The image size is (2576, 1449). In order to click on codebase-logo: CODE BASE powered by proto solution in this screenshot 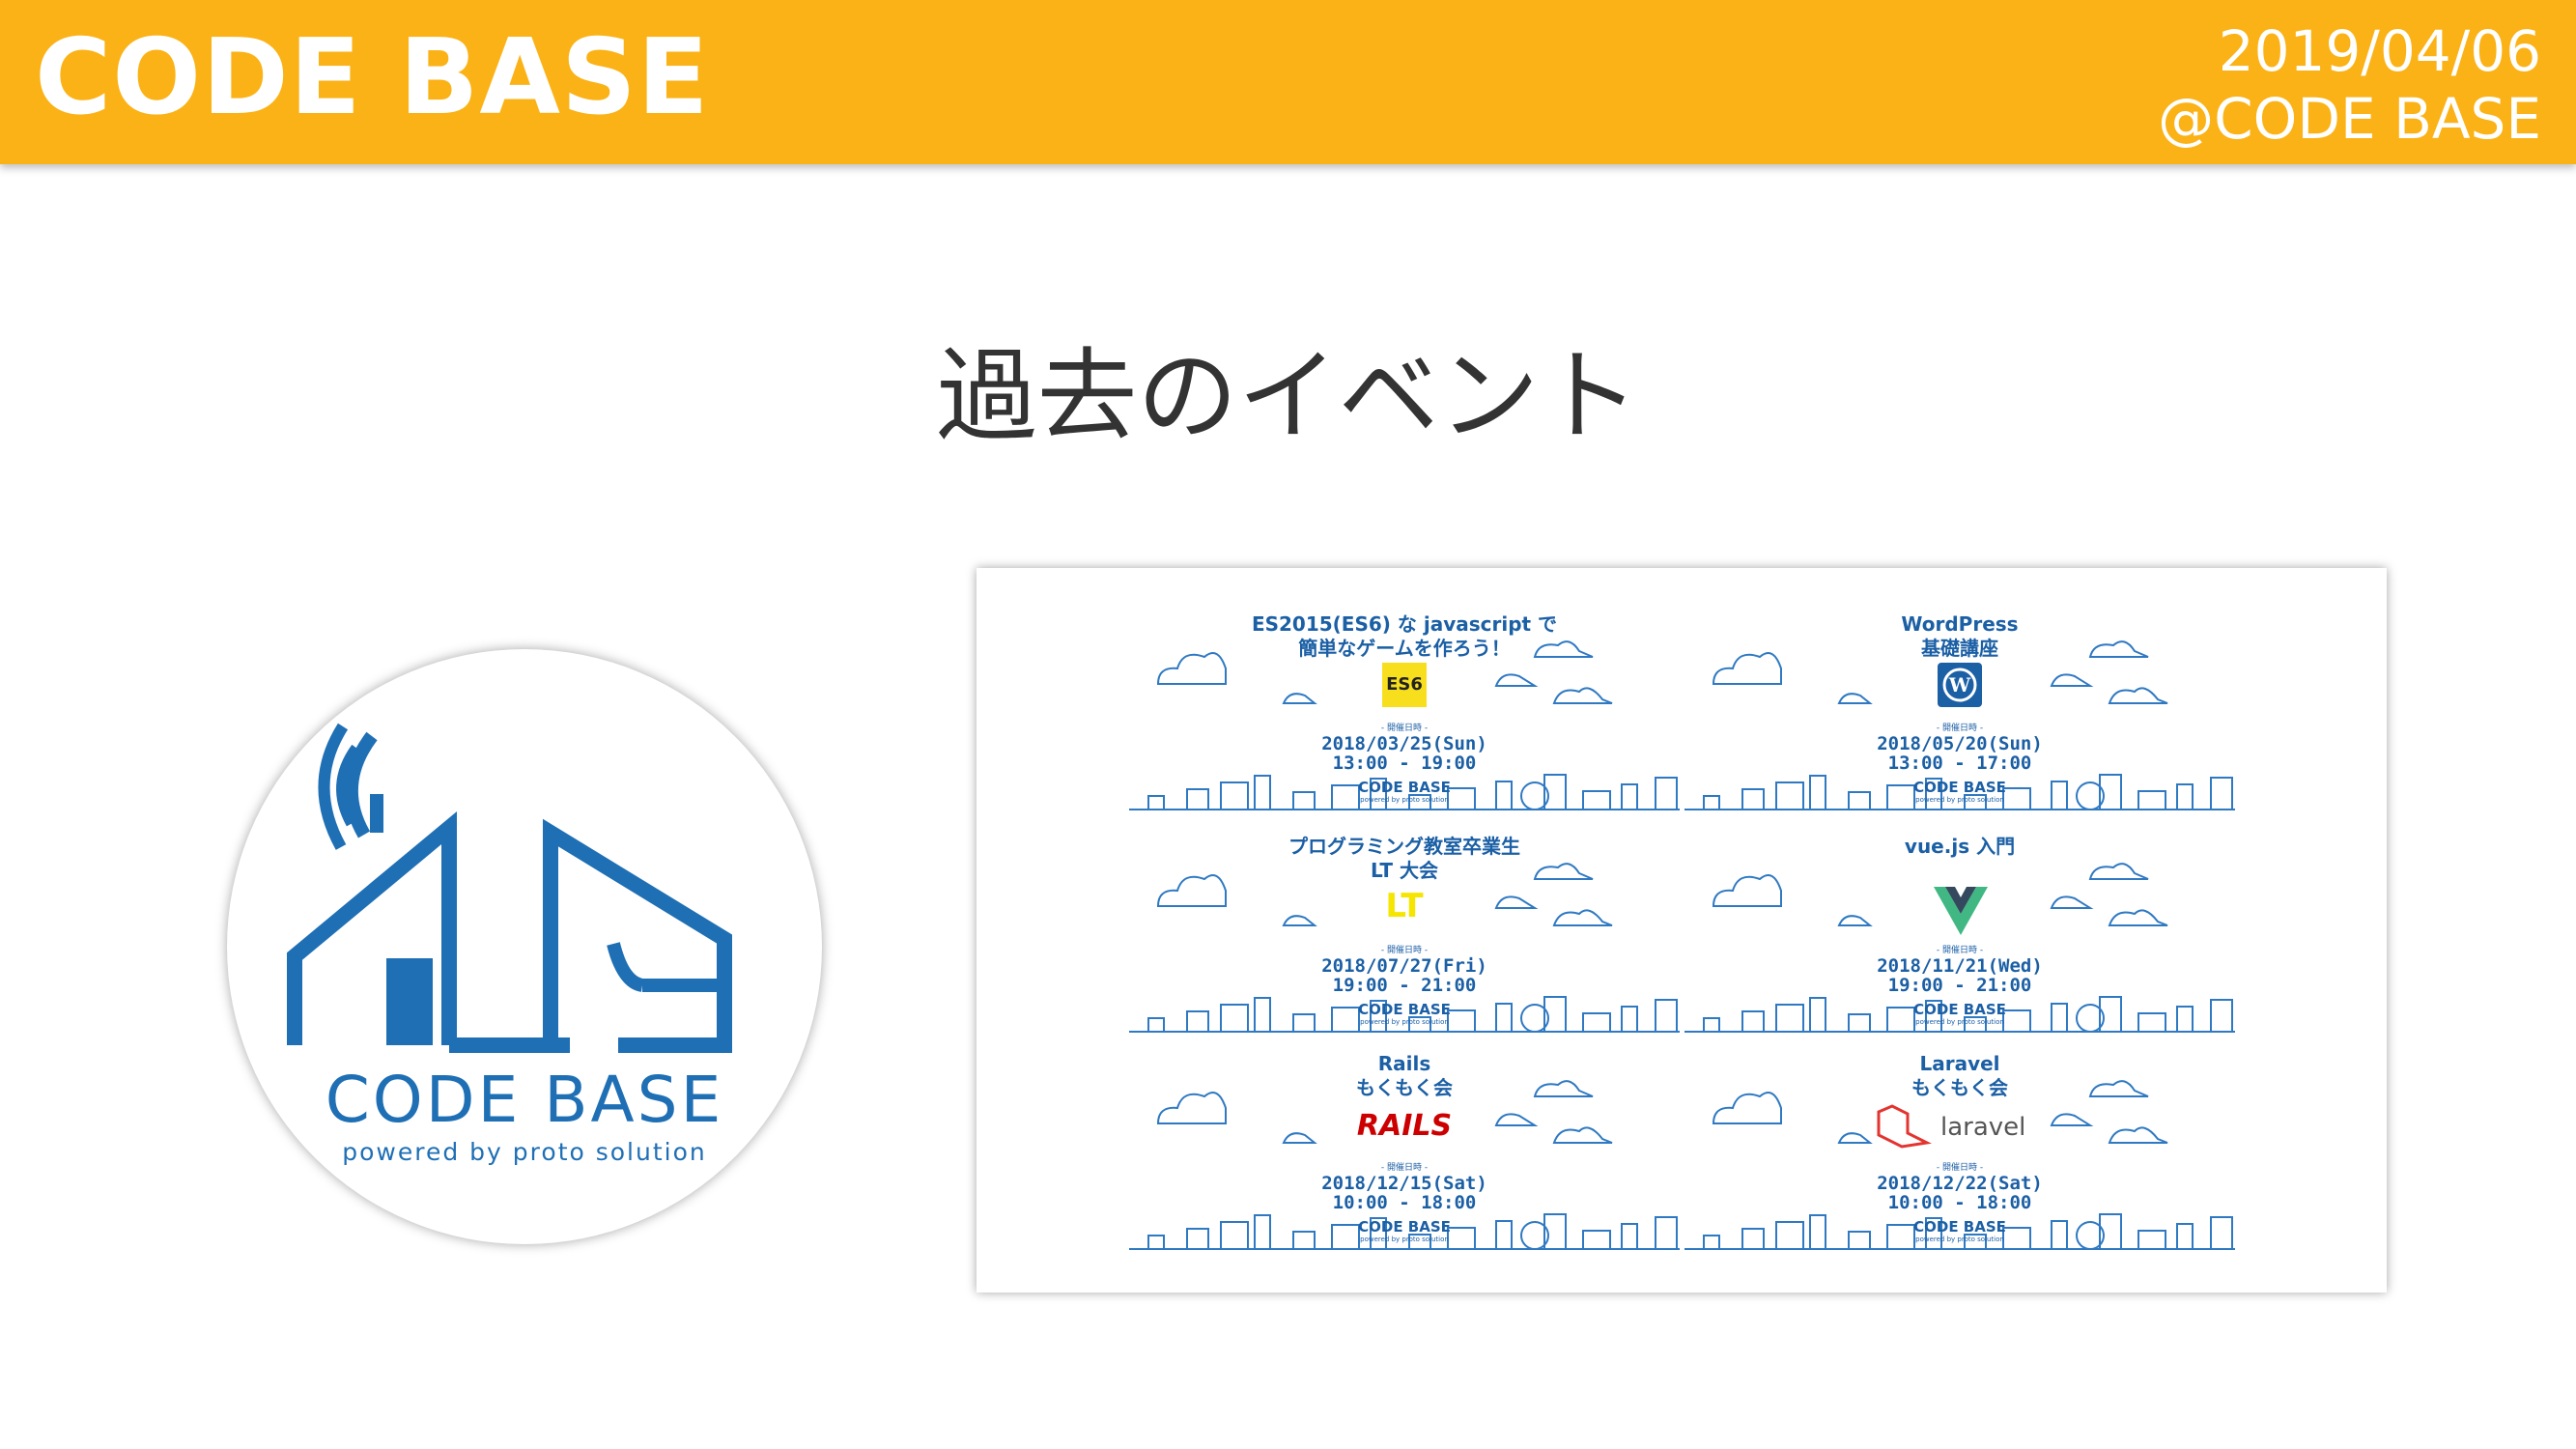, I will do `click(524, 946)`.